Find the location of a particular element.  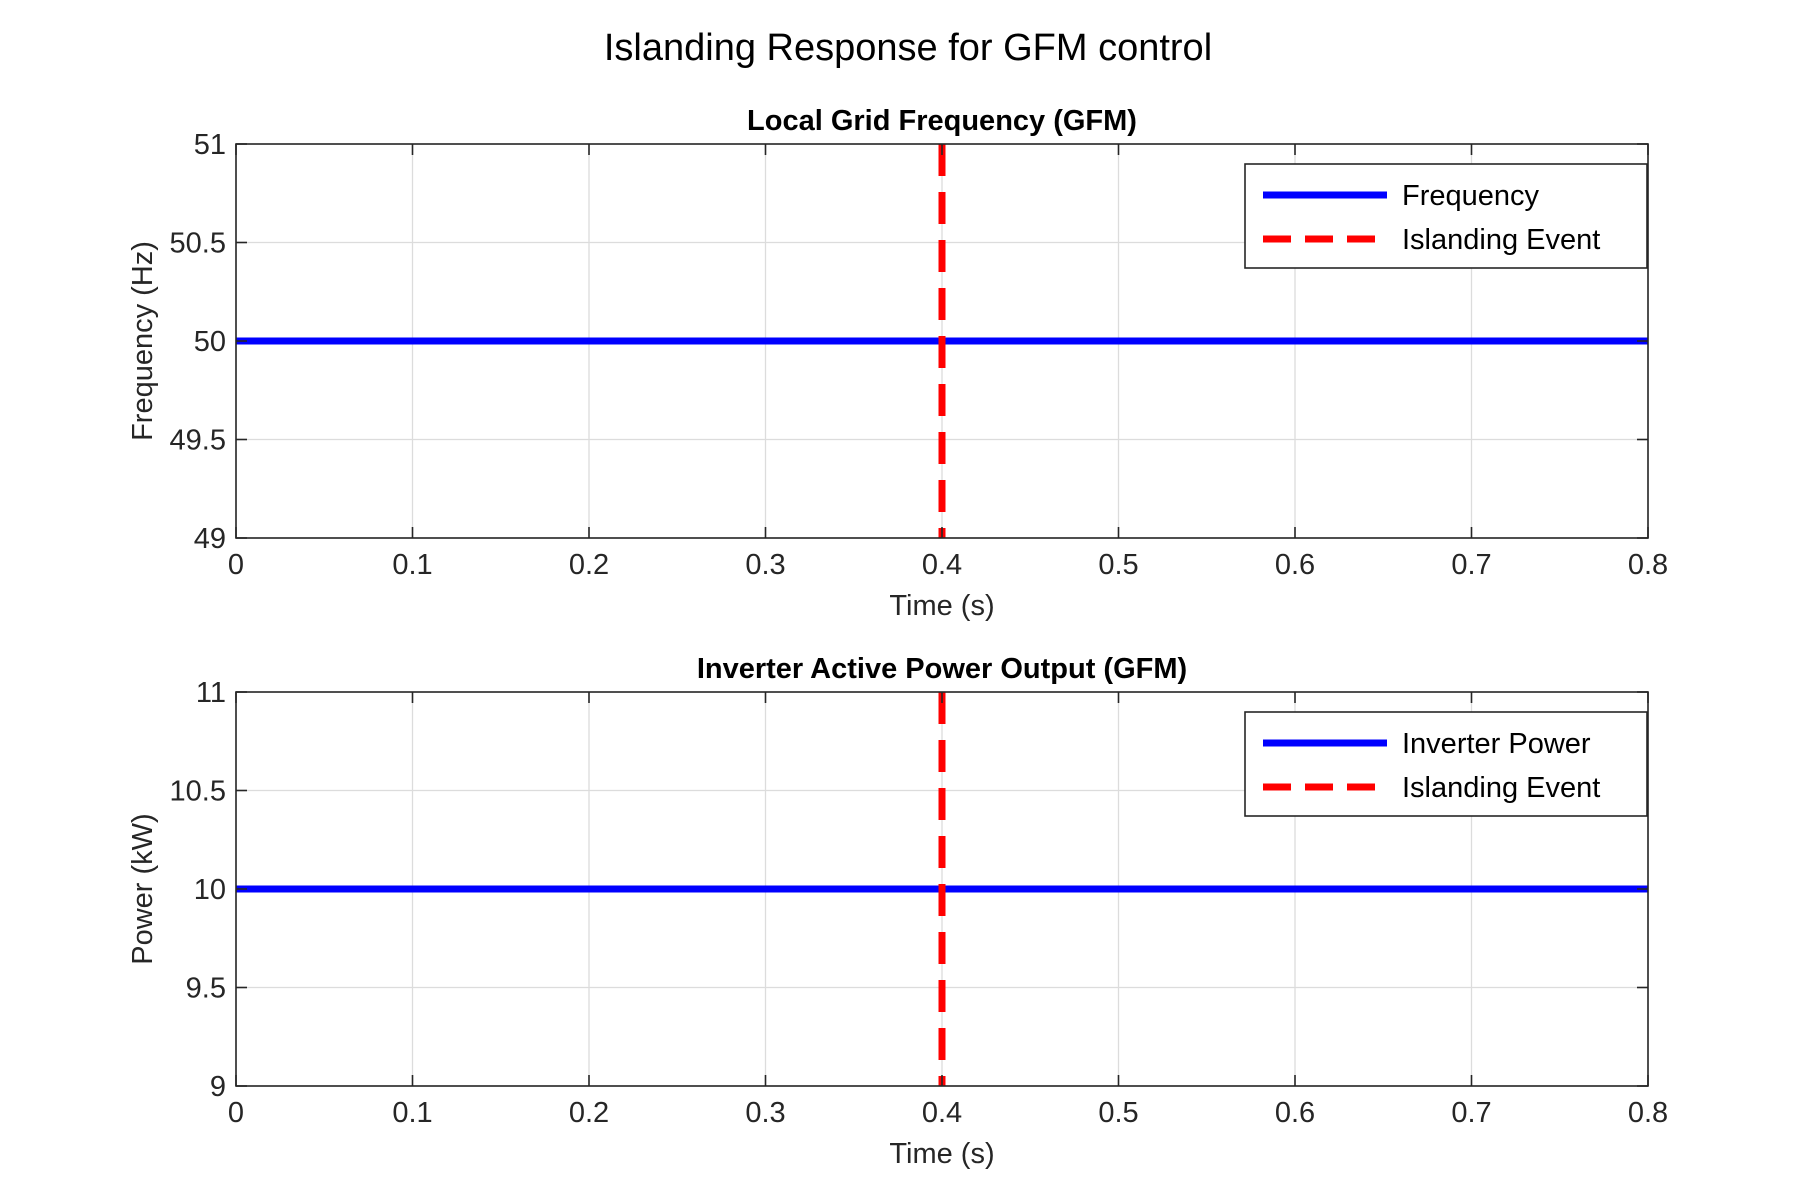

y-axis-label: Power (kW) is located at coordinates (143, 888).